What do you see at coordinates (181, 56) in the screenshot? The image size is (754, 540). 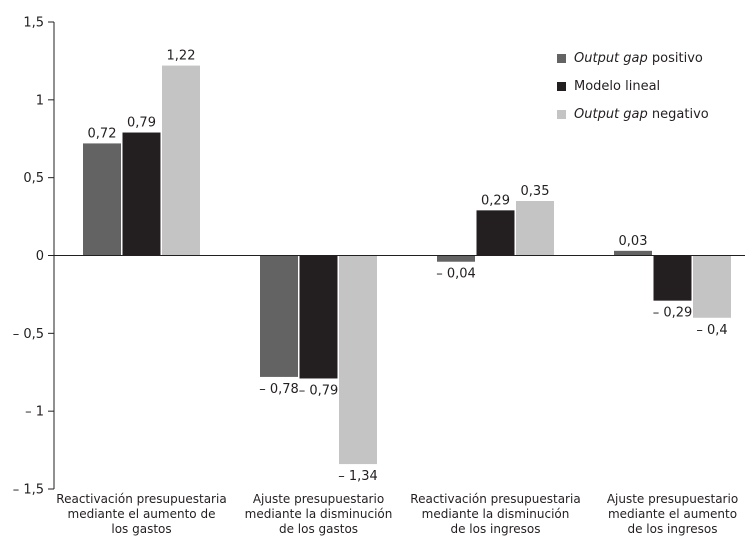 I see `data-label: 1,22` at bounding box center [181, 56].